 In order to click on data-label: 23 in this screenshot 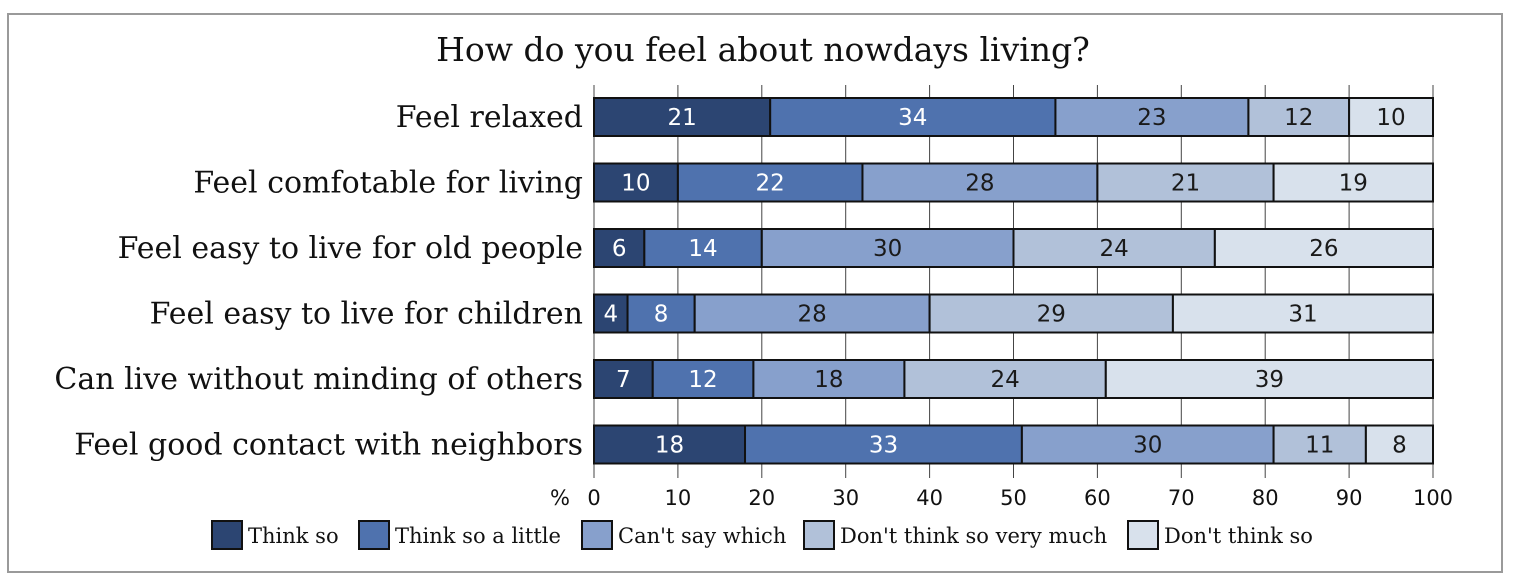, I will do `click(1151, 118)`.